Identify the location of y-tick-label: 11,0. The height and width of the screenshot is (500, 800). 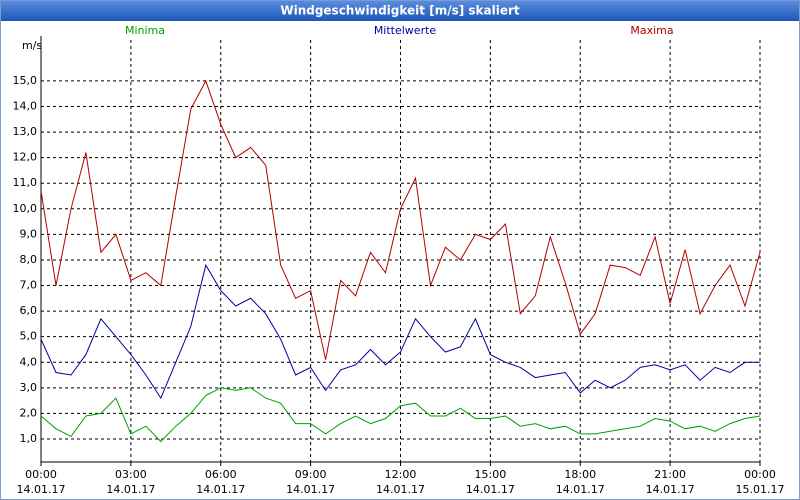
(25, 182).